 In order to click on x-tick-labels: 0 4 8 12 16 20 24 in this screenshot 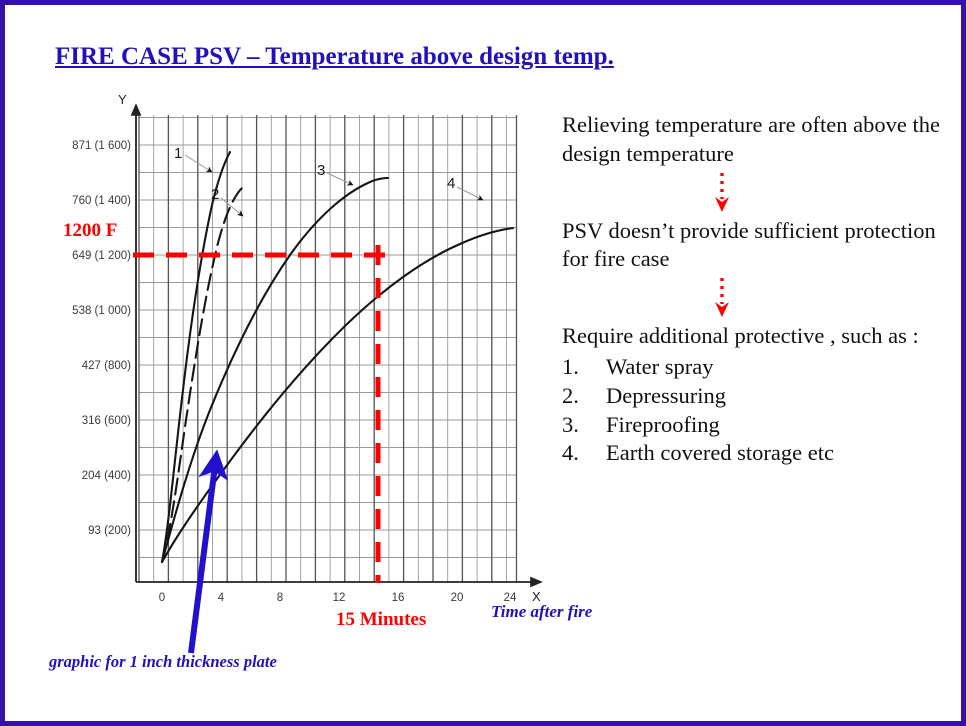, I will do `click(338, 598)`.